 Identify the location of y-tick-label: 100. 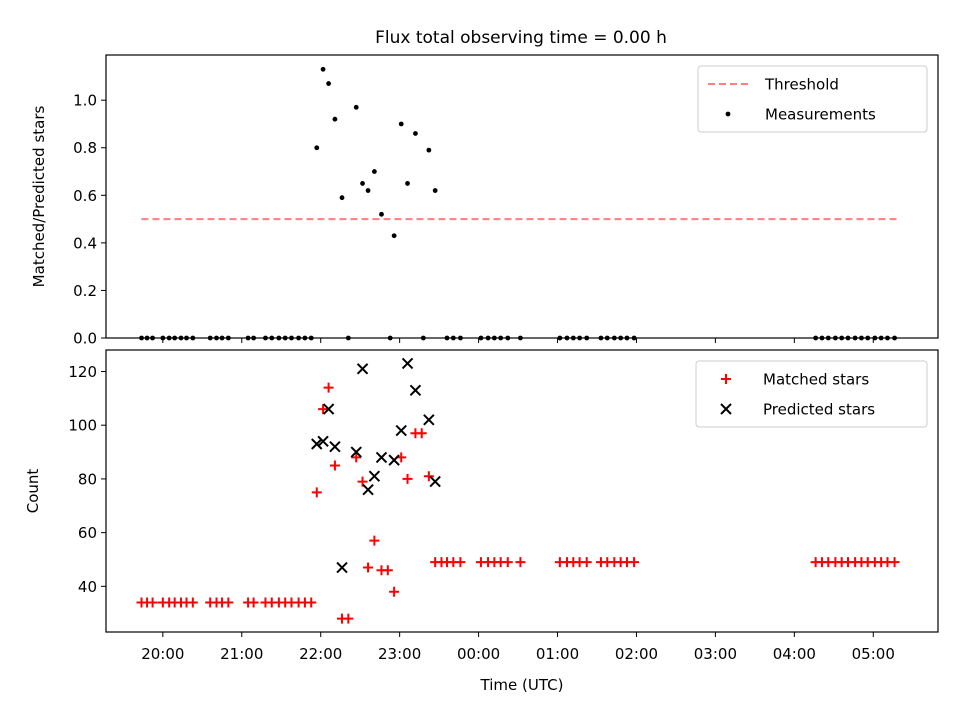
(82, 426).